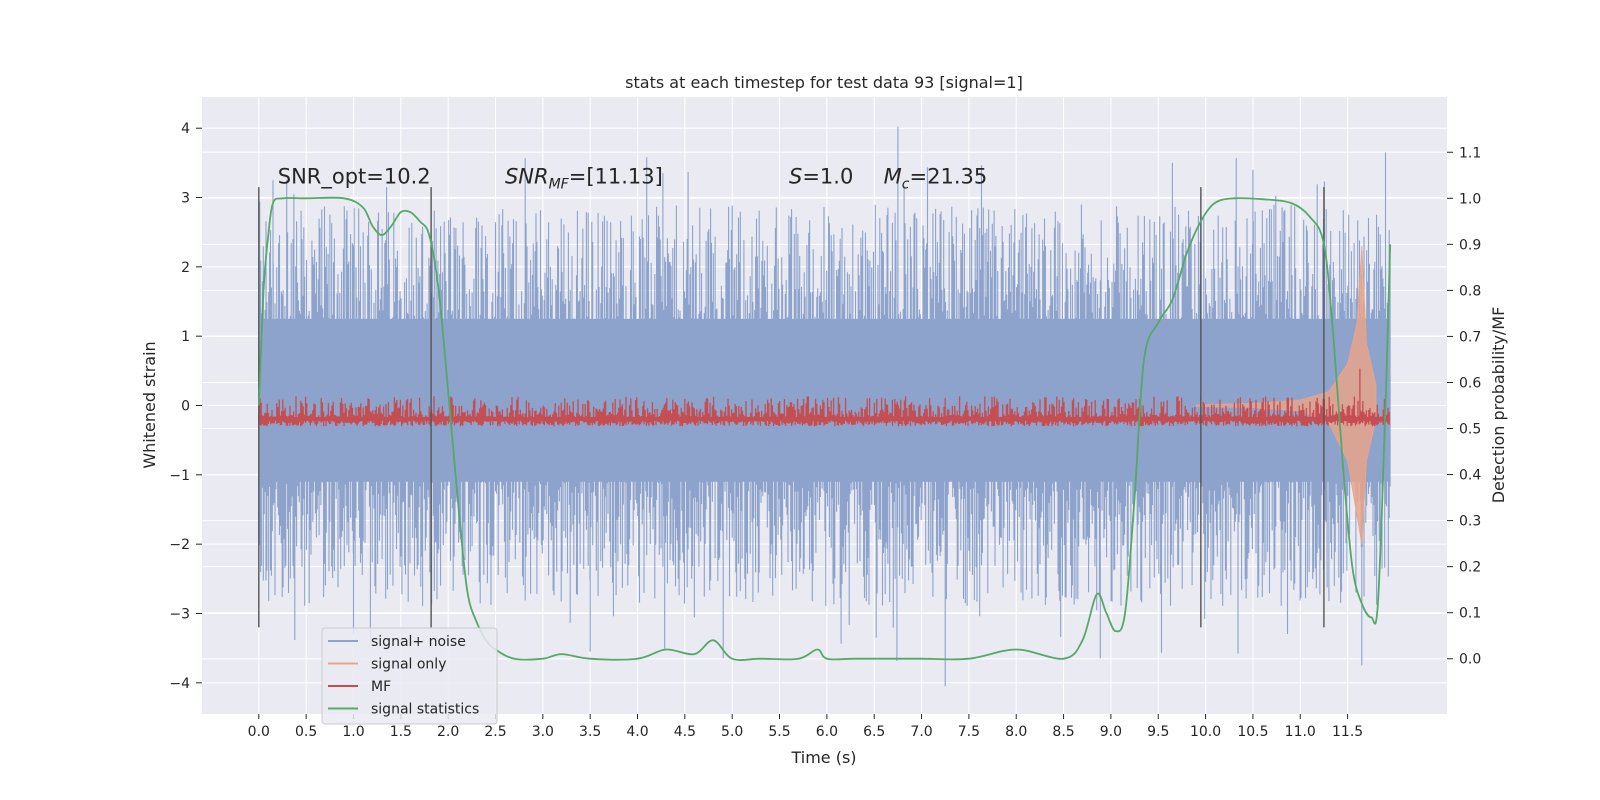  What do you see at coordinates (1470, 476) in the screenshot?
I see `y-right-tick-label: 0.4` at bounding box center [1470, 476].